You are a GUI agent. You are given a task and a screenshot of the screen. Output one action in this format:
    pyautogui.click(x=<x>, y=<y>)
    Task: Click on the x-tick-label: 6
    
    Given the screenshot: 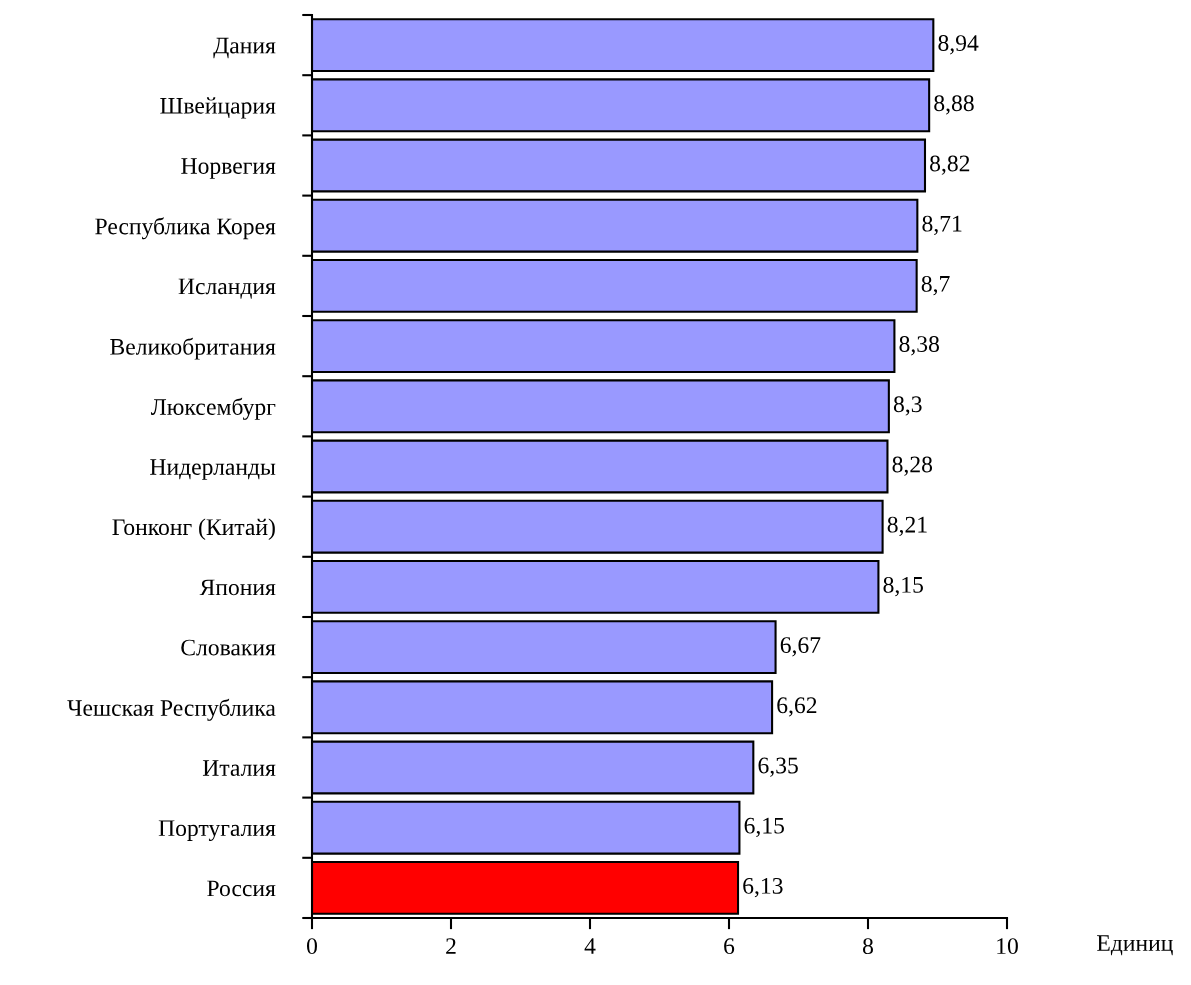 What is the action you would take?
    pyautogui.click(x=729, y=946)
    